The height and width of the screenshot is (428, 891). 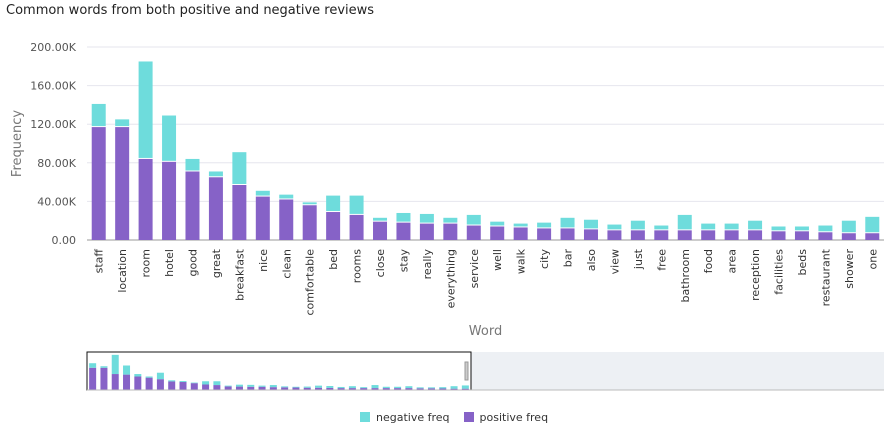 I want to click on bar-negative-great, so click(x=215, y=174).